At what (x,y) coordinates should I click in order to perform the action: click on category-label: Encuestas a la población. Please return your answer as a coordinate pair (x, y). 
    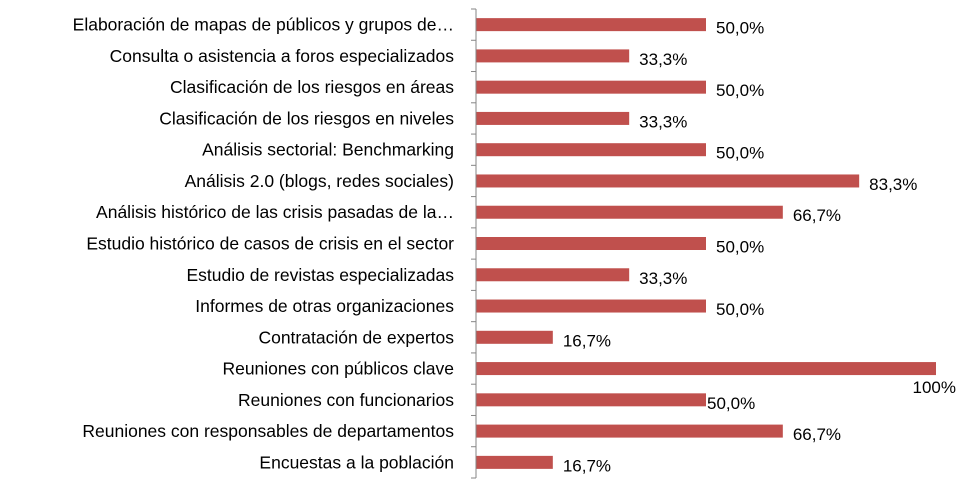
    Looking at the image, I should click on (356, 462).